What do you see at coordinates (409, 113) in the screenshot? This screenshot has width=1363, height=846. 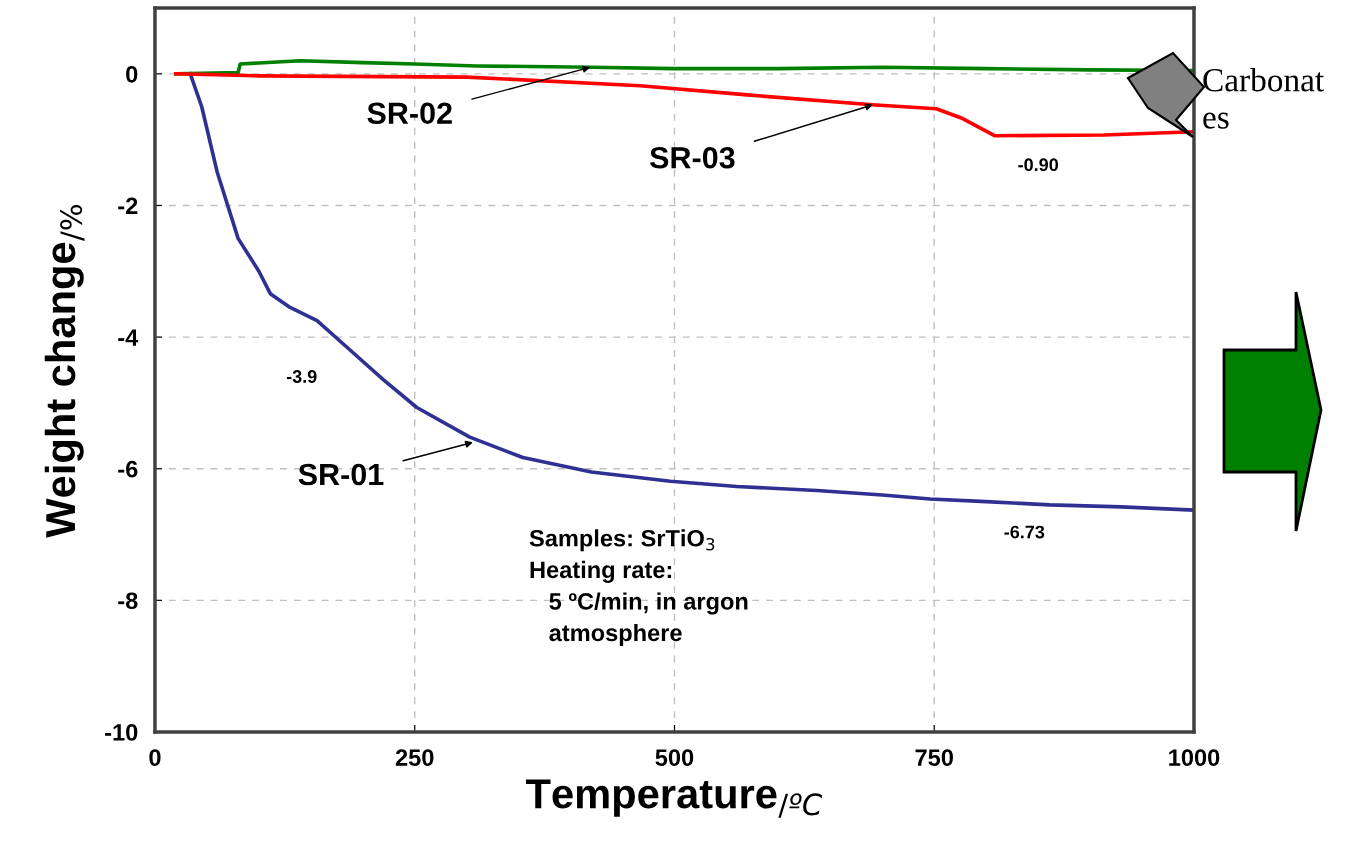 I see `annotation: SR-02` at bounding box center [409, 113].